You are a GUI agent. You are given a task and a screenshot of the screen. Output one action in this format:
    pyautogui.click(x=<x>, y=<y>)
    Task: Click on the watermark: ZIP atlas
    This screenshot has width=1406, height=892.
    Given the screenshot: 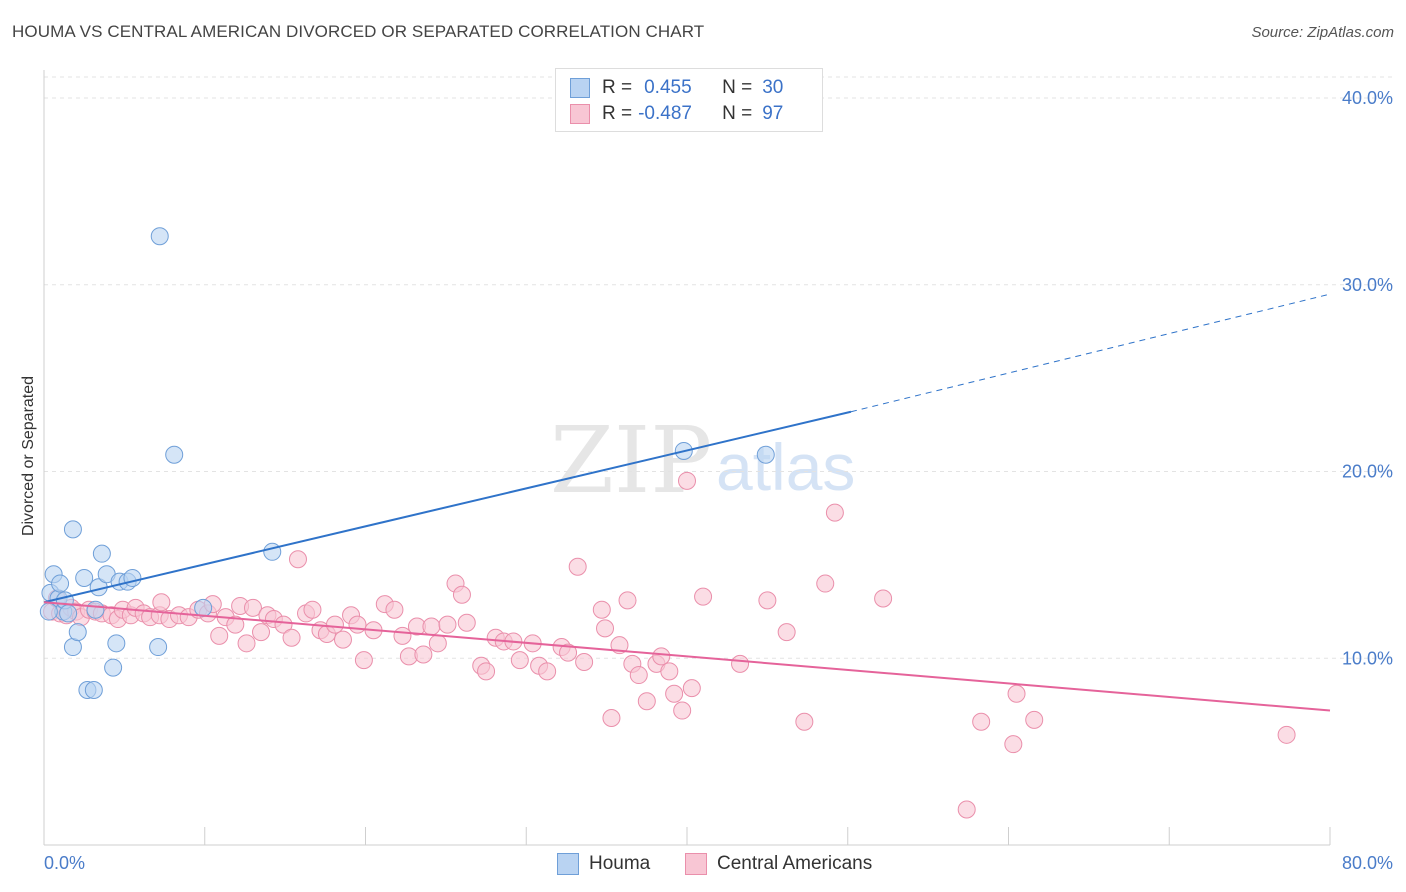 What is the action you would take?
    pyautogui.click(x=702, y=460)
    